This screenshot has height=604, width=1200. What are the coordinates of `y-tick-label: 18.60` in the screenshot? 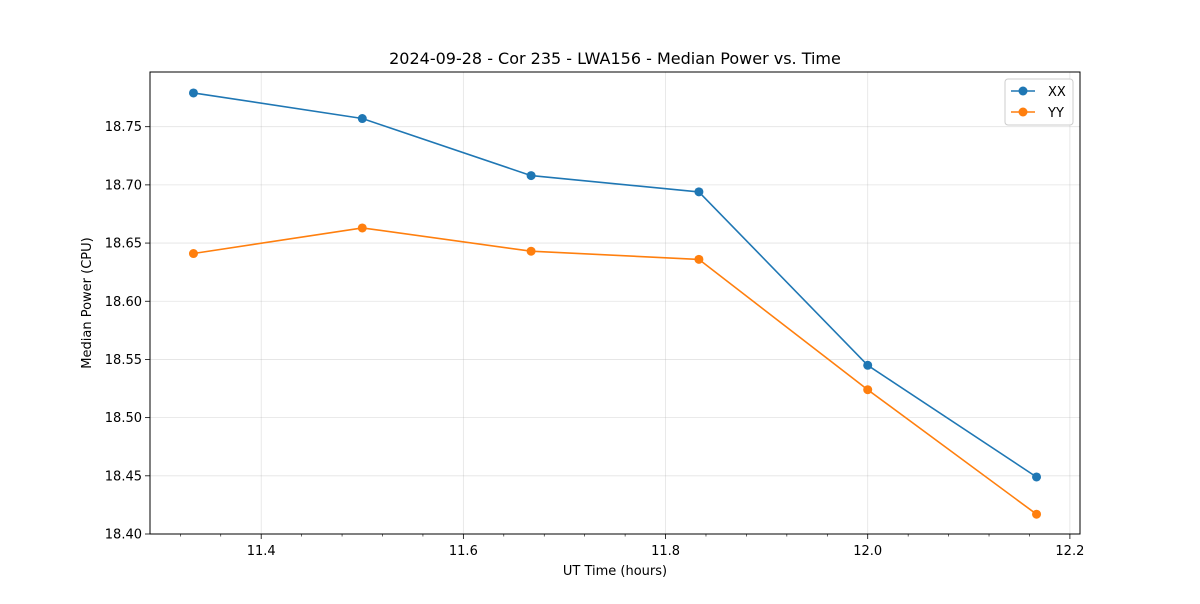 It's located at (123, 302).